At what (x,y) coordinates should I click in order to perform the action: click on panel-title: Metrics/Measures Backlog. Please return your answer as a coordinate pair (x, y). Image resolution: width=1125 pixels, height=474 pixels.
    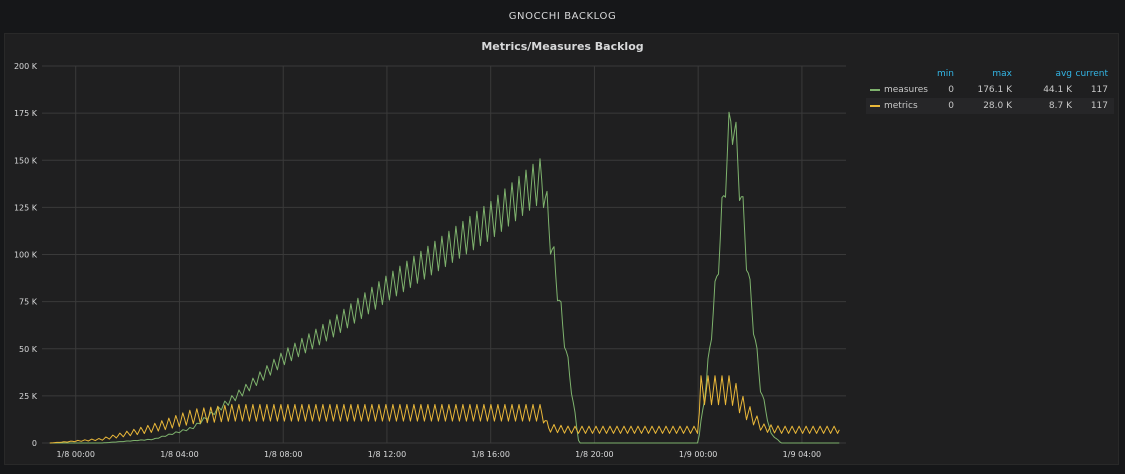
    Looking at the image, I should click on (562, 46).